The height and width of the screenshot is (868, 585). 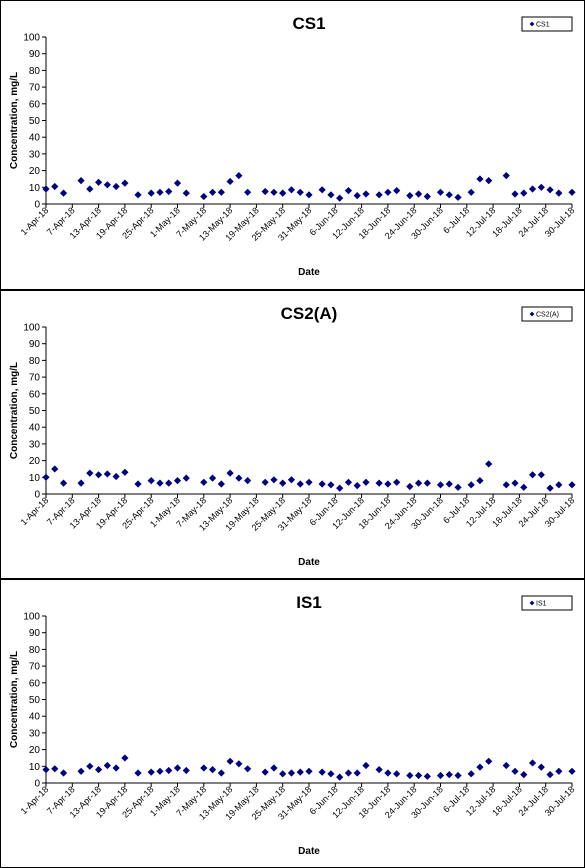 I want to click on legend-label: CS2(A), so click(x=547, y=315).